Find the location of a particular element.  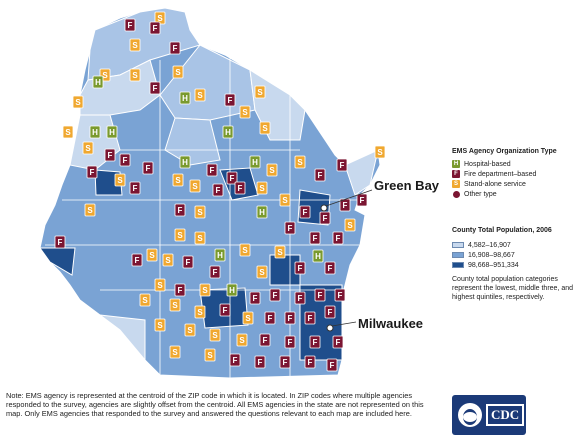

green-bay-dot is located at coordinates (324, 208).